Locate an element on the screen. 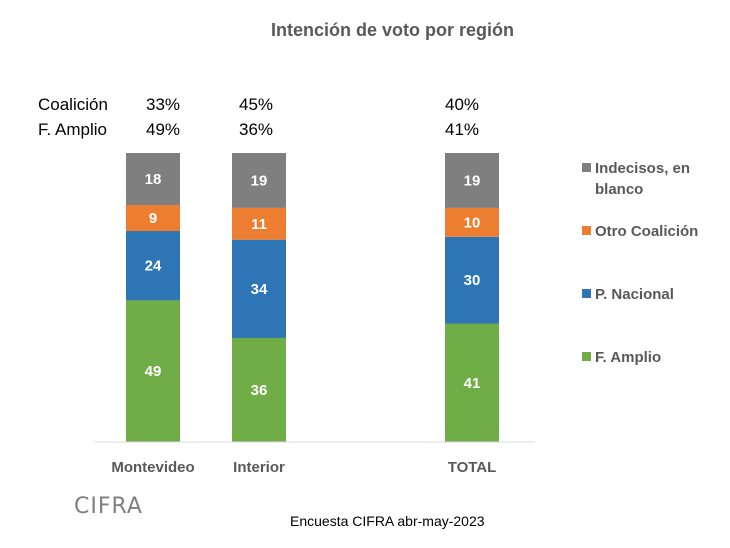 The width and height of the screenshot is (730, 548). legend-item-p-nacional: P. Nacional is located at coordinates (651, 294).